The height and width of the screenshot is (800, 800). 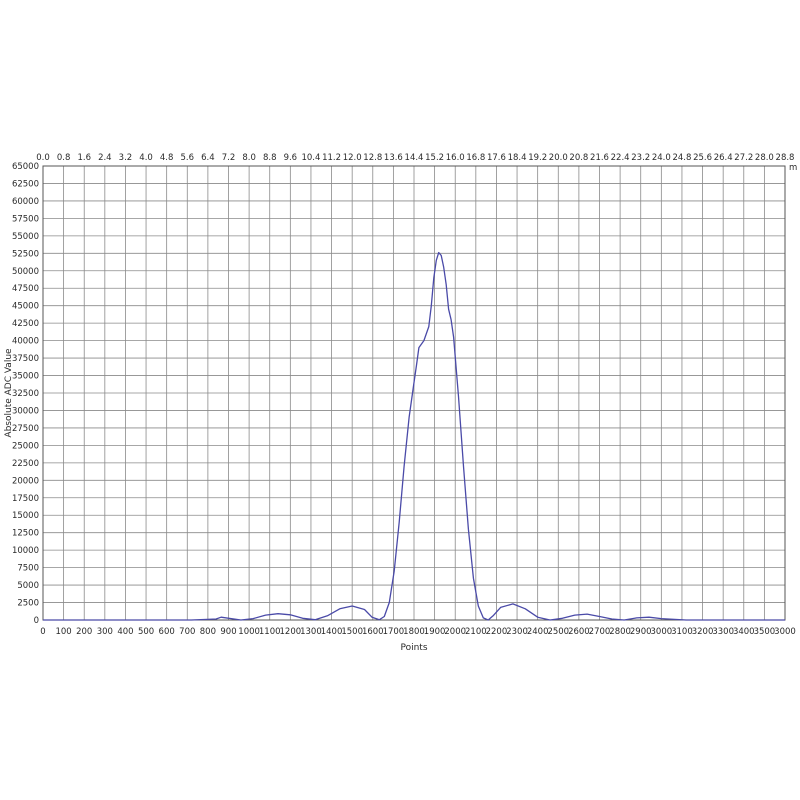 I want to click on y-tick-label: 65000, so click(x=25, y=167).